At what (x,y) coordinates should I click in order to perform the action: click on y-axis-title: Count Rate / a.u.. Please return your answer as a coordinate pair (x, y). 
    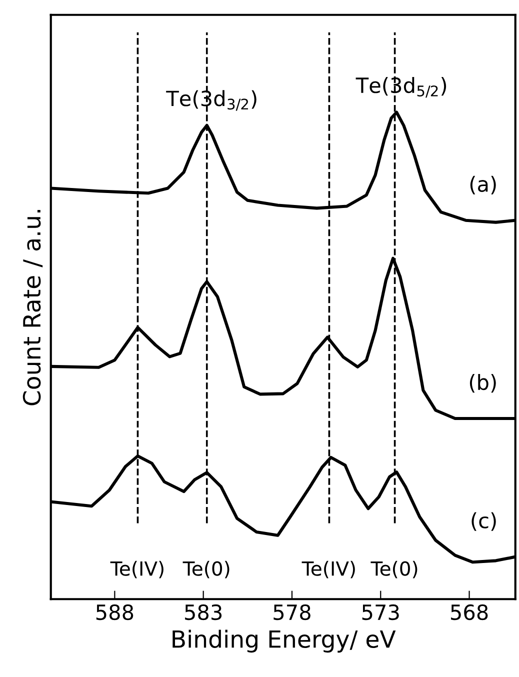
    Looking at the image, I should click on (32, 308).